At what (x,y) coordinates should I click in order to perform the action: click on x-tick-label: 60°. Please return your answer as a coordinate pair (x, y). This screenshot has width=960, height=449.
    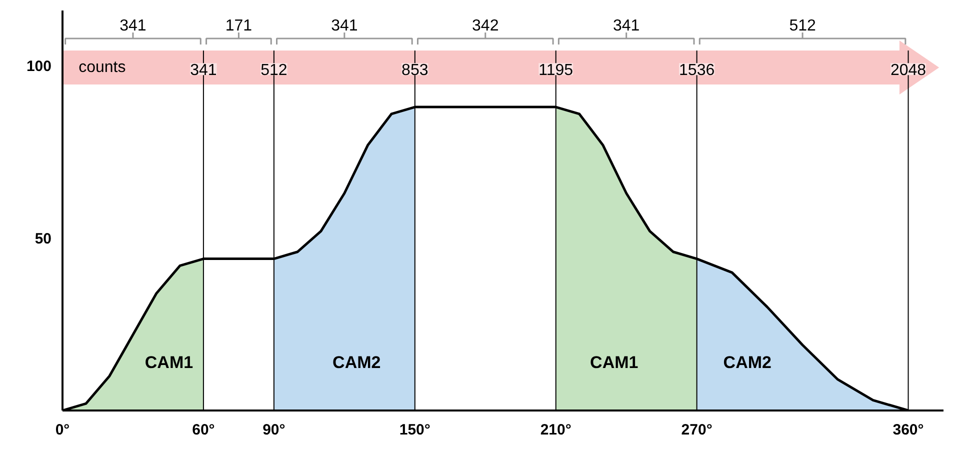
    Looking at the image, I should click on (203, 430).